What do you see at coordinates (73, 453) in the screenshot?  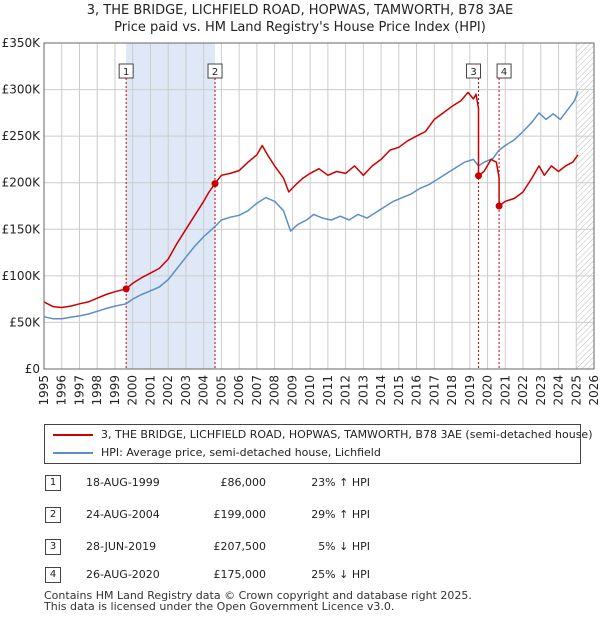 I see `legend-swatch-hpi` at bounding box center [73, 453].